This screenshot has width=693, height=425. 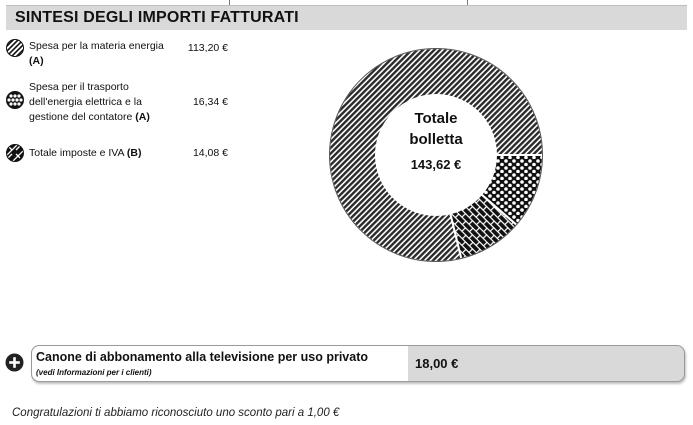 I want to click on plus-circle-icon, so click(x=14, y=362).